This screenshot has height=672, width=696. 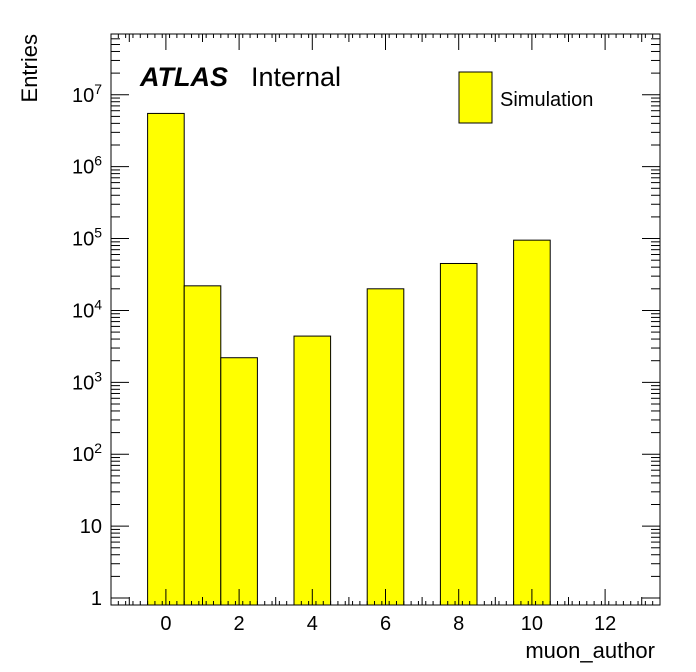 What do you see at coordinates (183, 77) in the screenshot?
I see `atlas-label: ATLAS` at bounding box center [183, 77].